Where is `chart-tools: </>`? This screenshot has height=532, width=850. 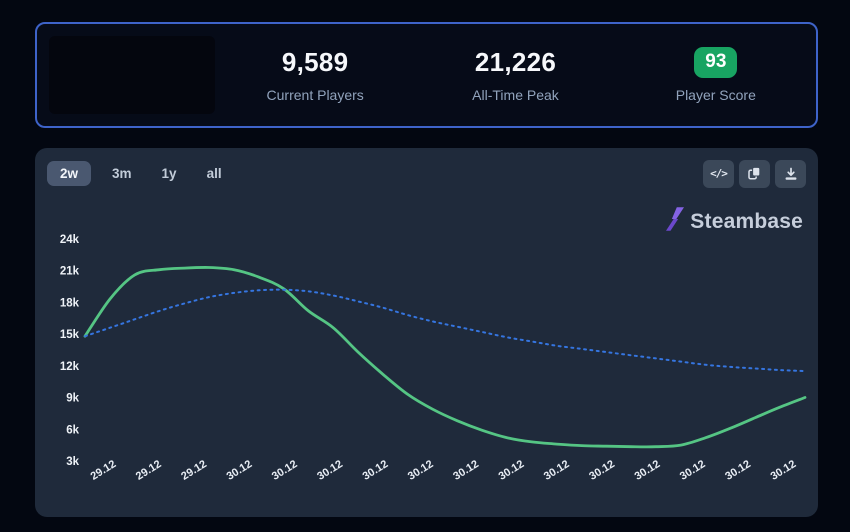
chart-tools: </> is located at coordinates (754, 173).